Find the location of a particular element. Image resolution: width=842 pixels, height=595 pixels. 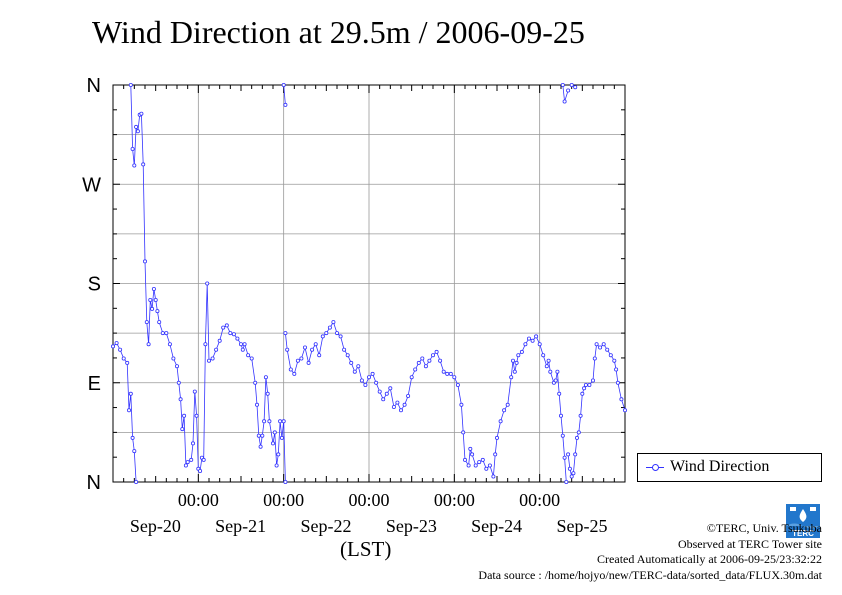

x-tick-date-label: Sep-25 is located at coordinates (582, 526).